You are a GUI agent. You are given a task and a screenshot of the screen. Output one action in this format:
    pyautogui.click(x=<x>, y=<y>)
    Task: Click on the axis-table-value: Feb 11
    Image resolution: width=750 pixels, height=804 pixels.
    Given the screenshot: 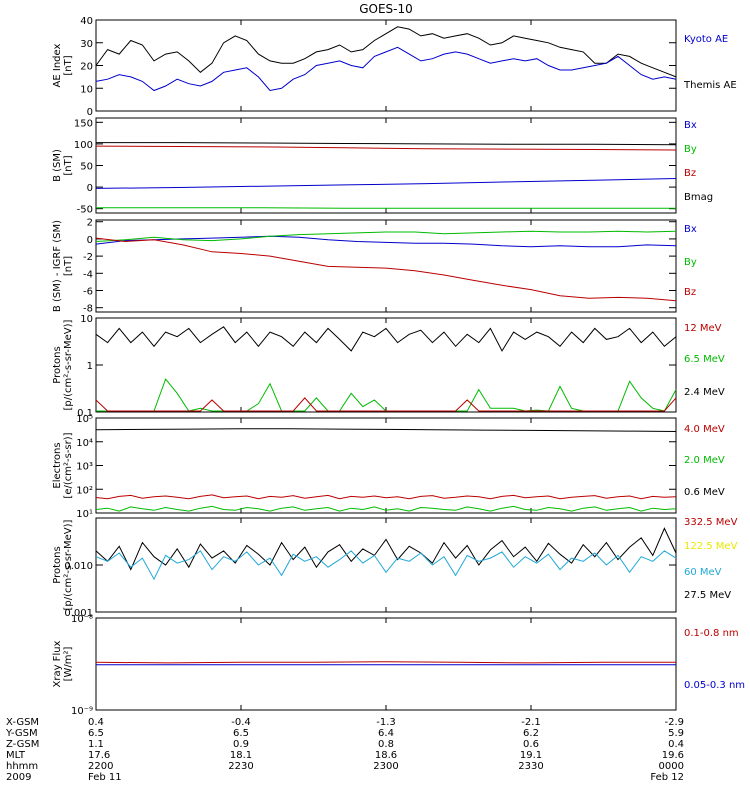 What is the action you would take?
    pyautogui.click(x=105, y=777)
    